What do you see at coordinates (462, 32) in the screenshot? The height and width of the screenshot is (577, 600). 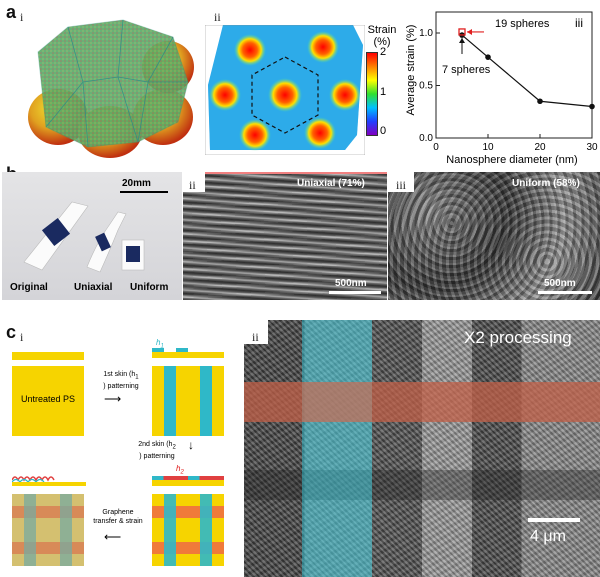 I see `highlight-point` at bounding box center [462, 32].